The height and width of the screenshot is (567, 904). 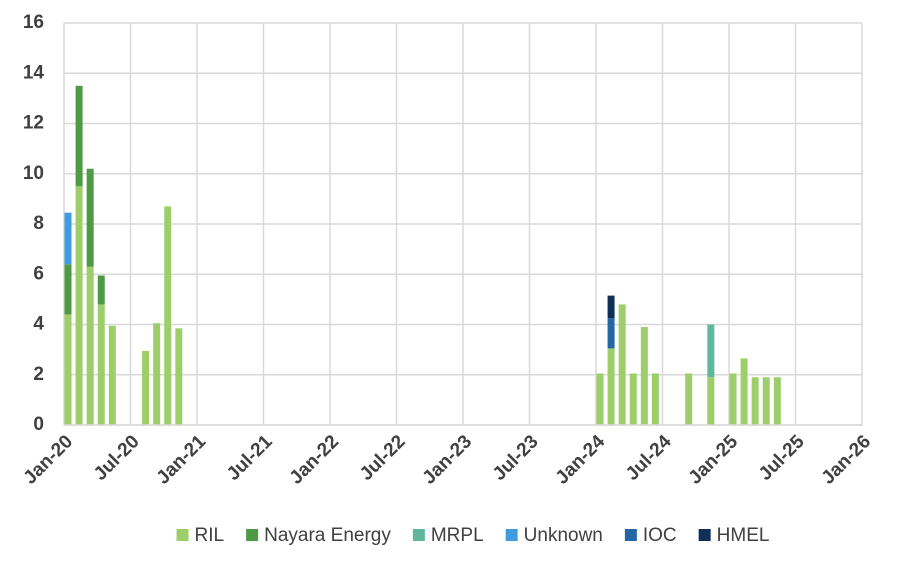 I want to click on legend-label: MRPL, so click(x=457, y=535).